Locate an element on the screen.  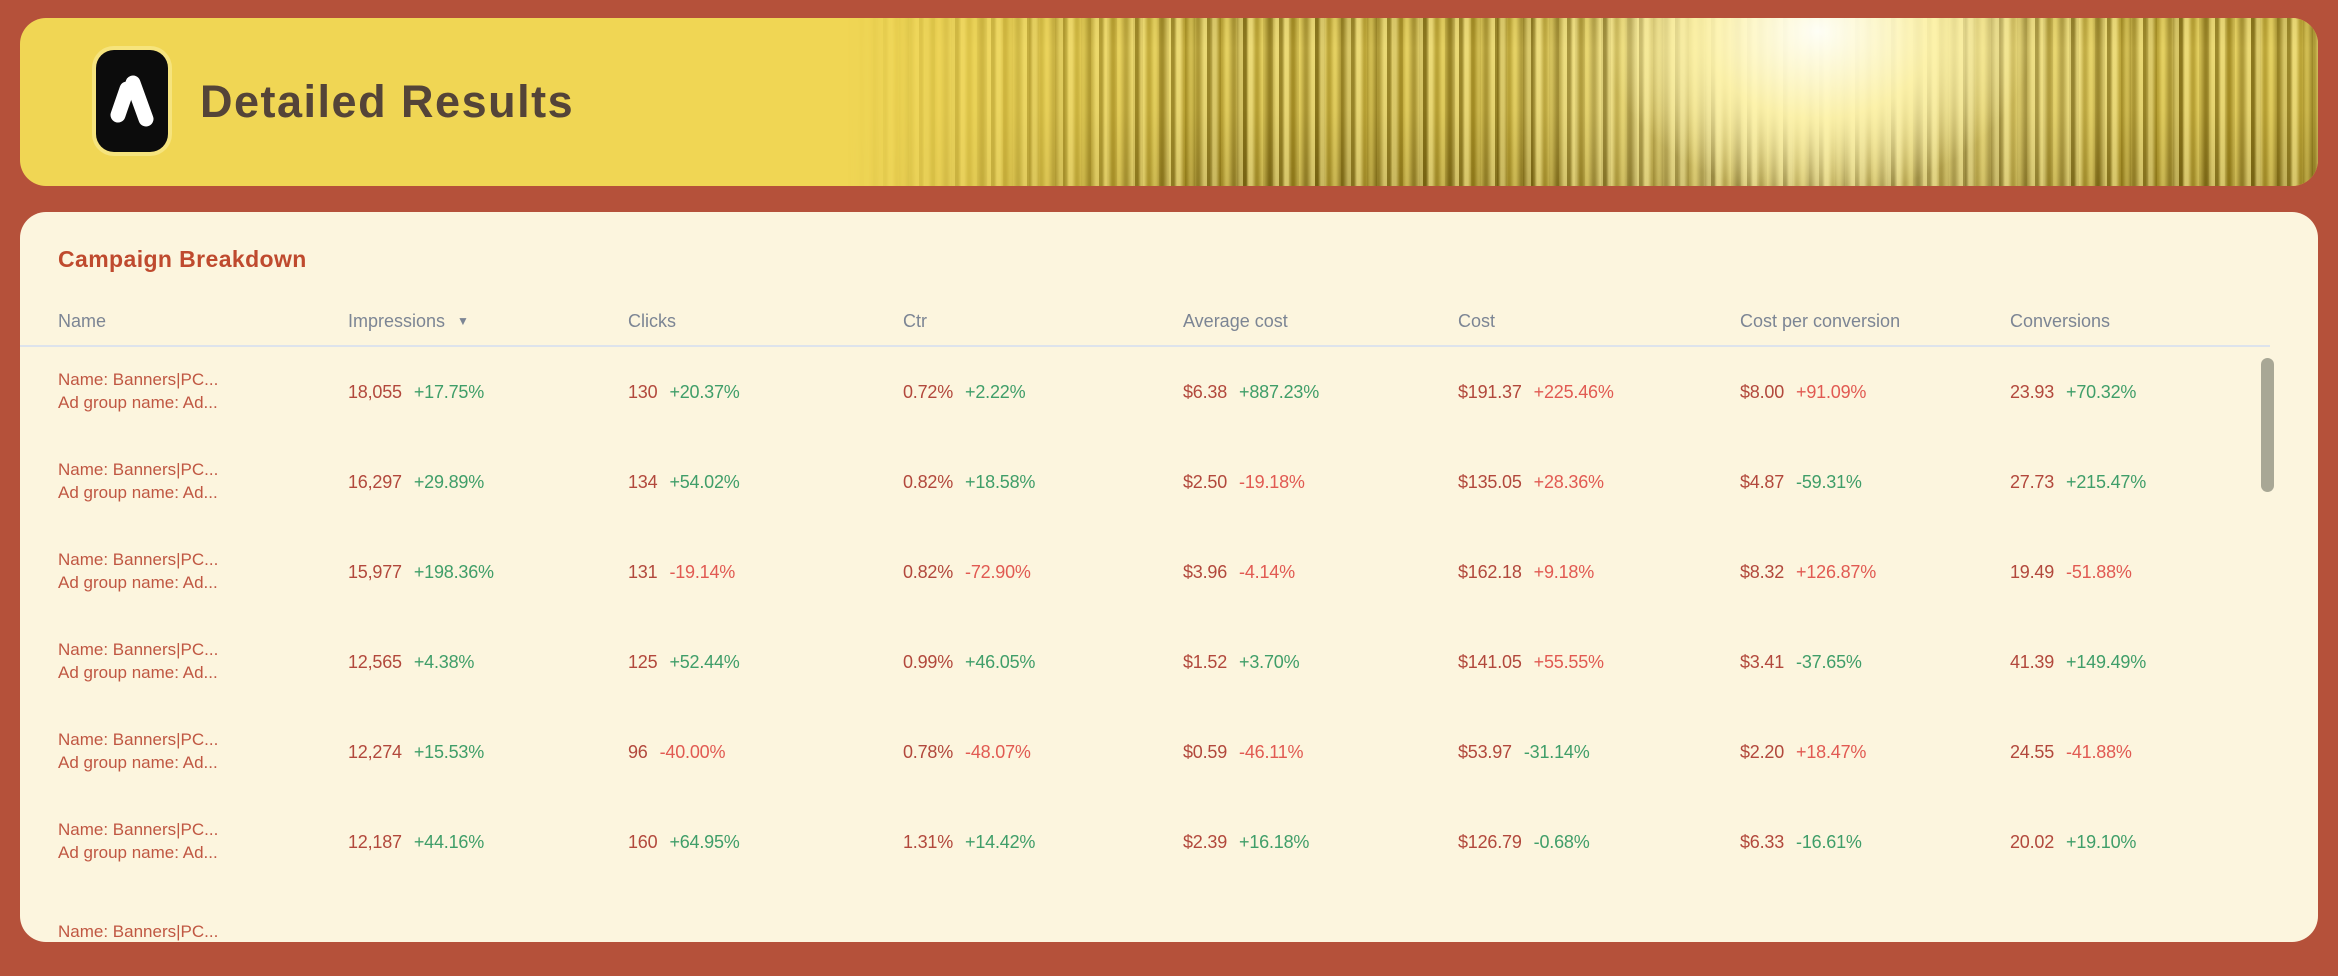
metric-delta: +149.49% is located at coordinates (2106, 661).